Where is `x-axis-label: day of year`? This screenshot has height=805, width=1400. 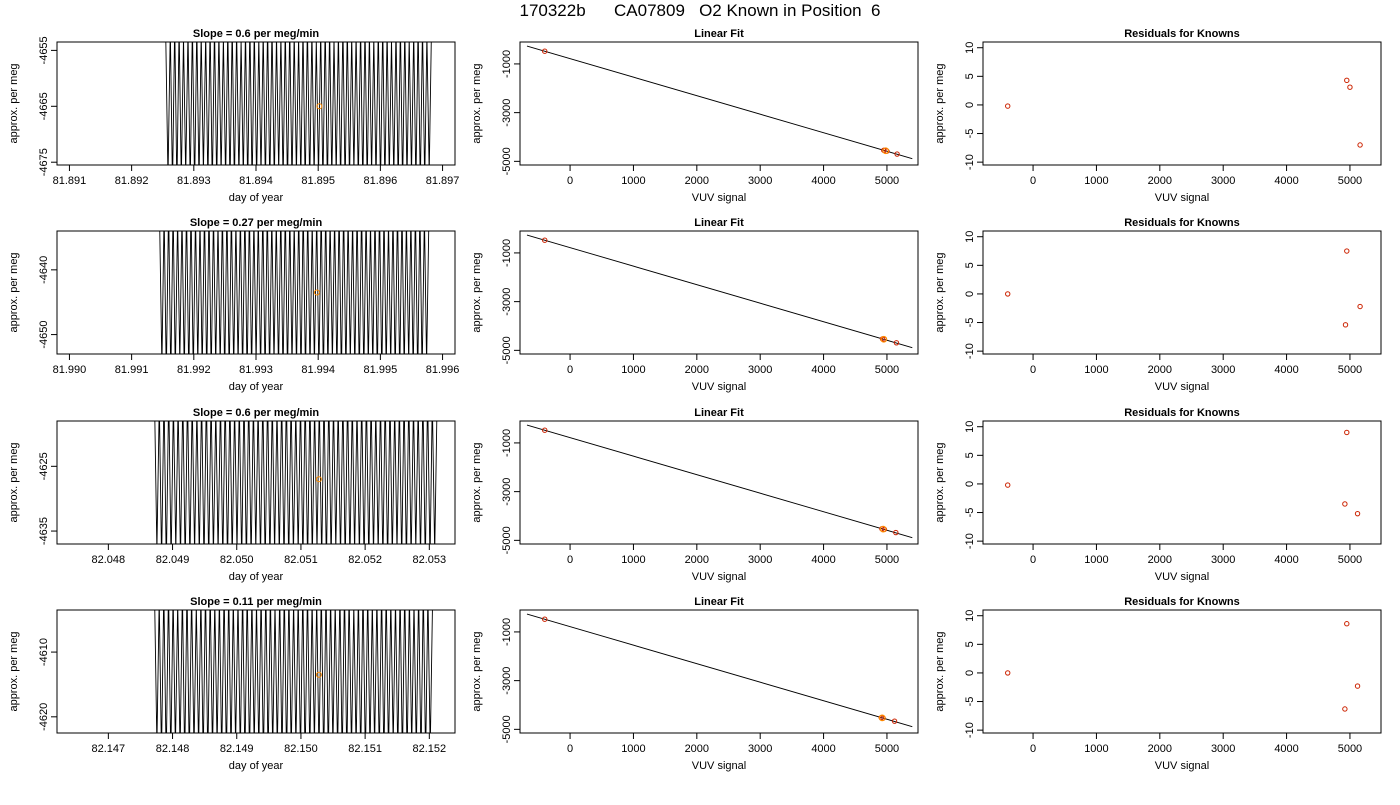 x-axis-label: day of year is located at coordinates (256, 198).